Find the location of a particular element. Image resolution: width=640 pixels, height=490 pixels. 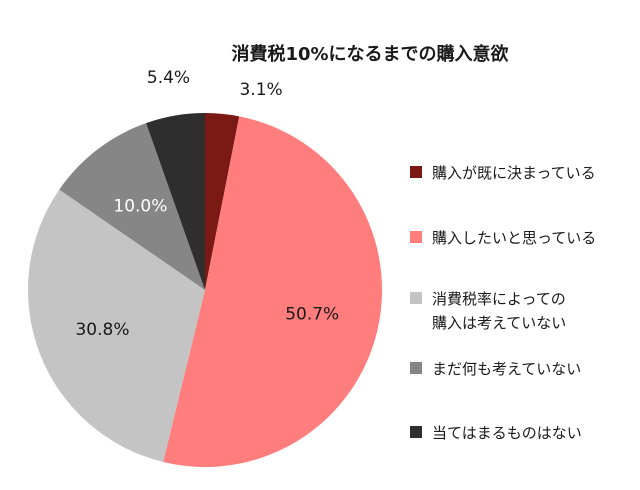

chart-title: 消費税10%になるまでの購入意欲 is located at coordinates (369, 54).